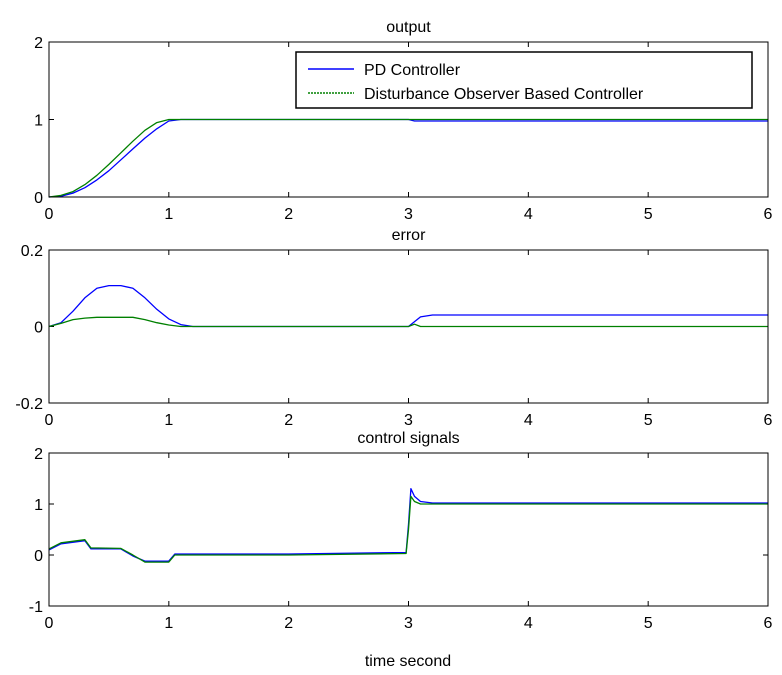 This screenshot has width=782, height=675. I want to click on legend-label: Disturbance Observer Based Controller, so click(504, 94).